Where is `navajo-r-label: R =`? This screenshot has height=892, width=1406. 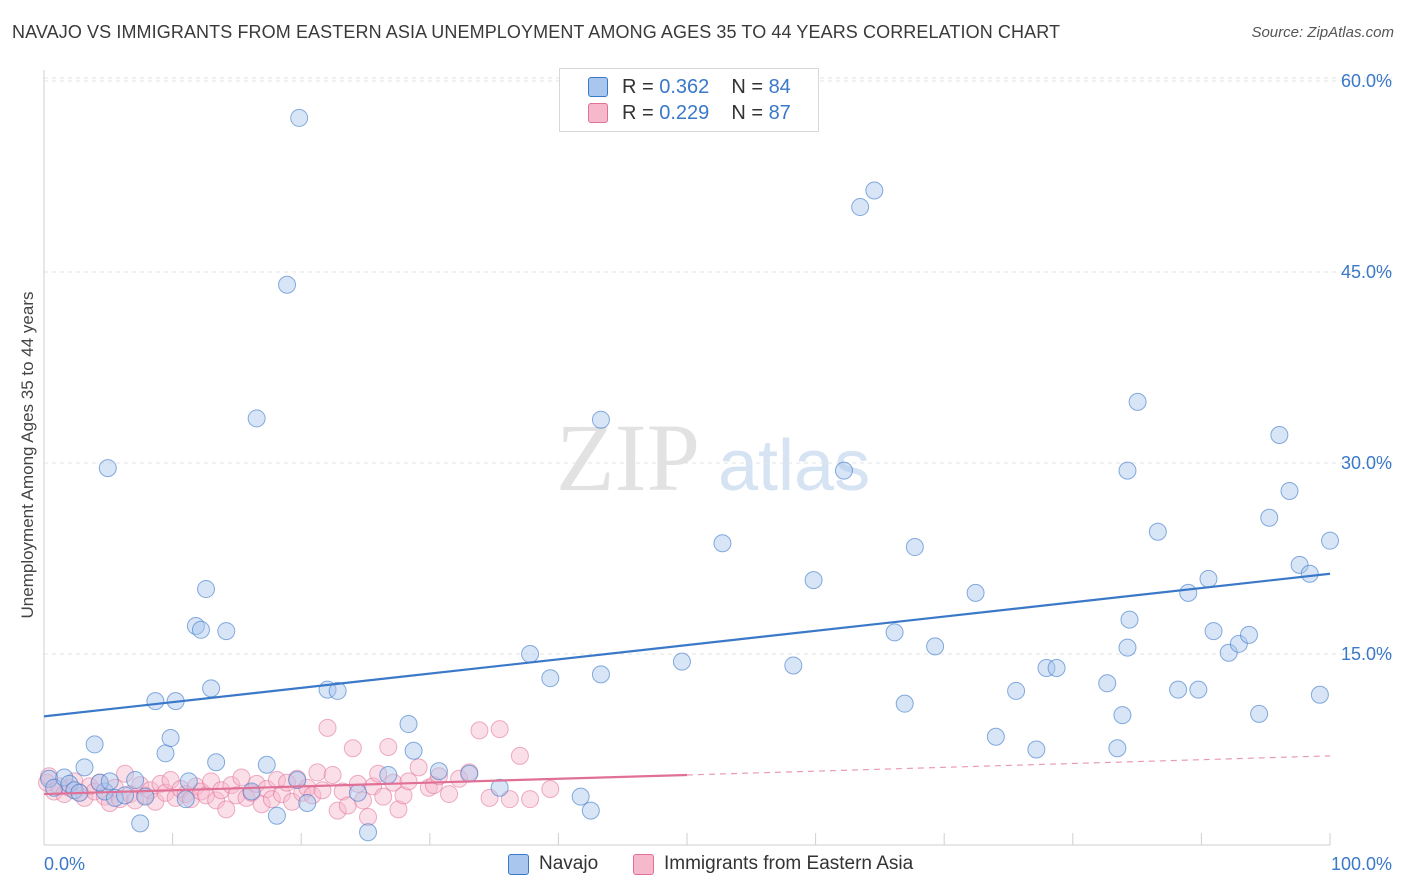 navajo-r-label: R = is located at coordinates (638, 86).